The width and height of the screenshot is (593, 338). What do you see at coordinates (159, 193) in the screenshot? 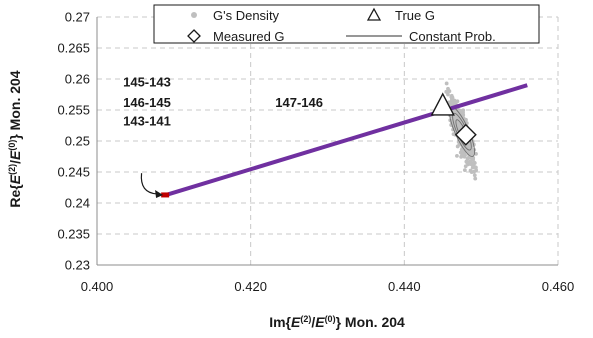
I see `arrow-head-icon` at bounding box center [159, 193].